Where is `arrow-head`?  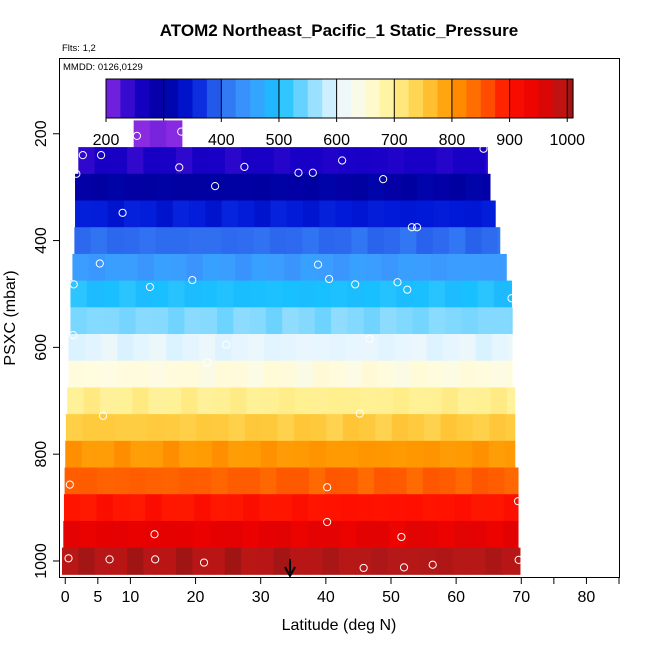 arrow-head is located at coordinates (290, 572).